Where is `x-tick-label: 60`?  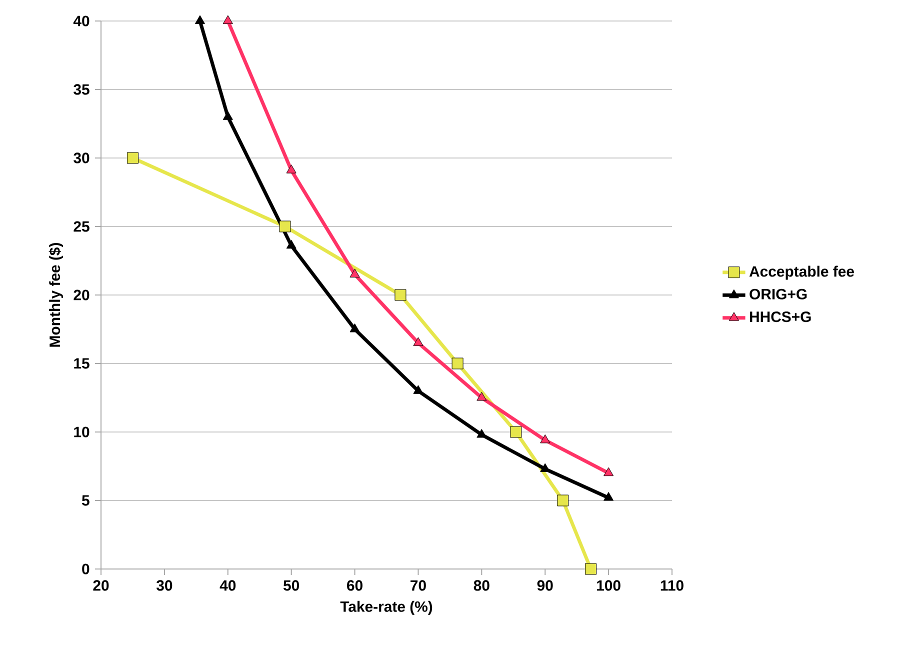
x-tick-label: 60 is located at coordinates (354, 585).